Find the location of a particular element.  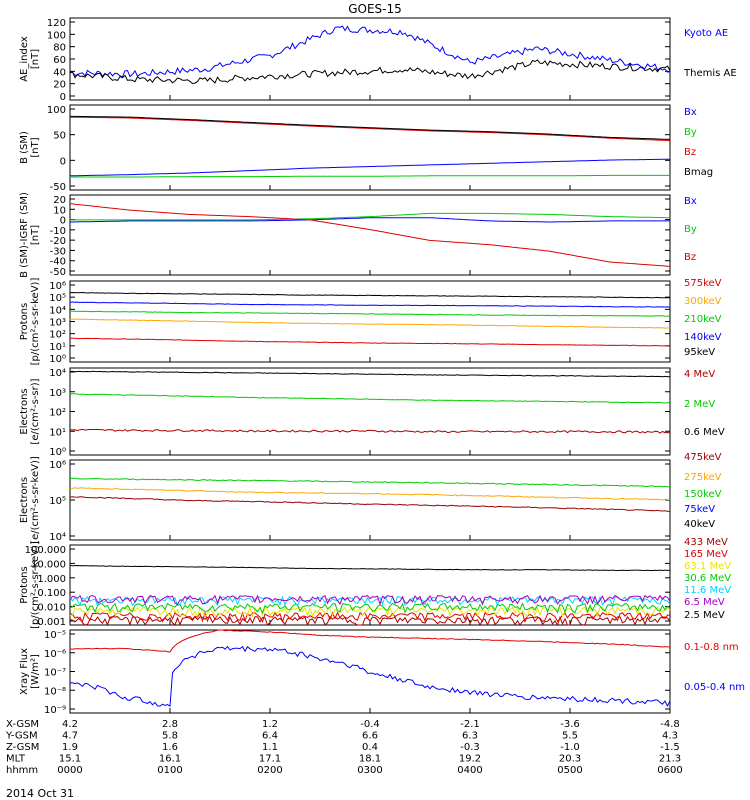

legend-entry: Bz is located at coordinates (690, 152).